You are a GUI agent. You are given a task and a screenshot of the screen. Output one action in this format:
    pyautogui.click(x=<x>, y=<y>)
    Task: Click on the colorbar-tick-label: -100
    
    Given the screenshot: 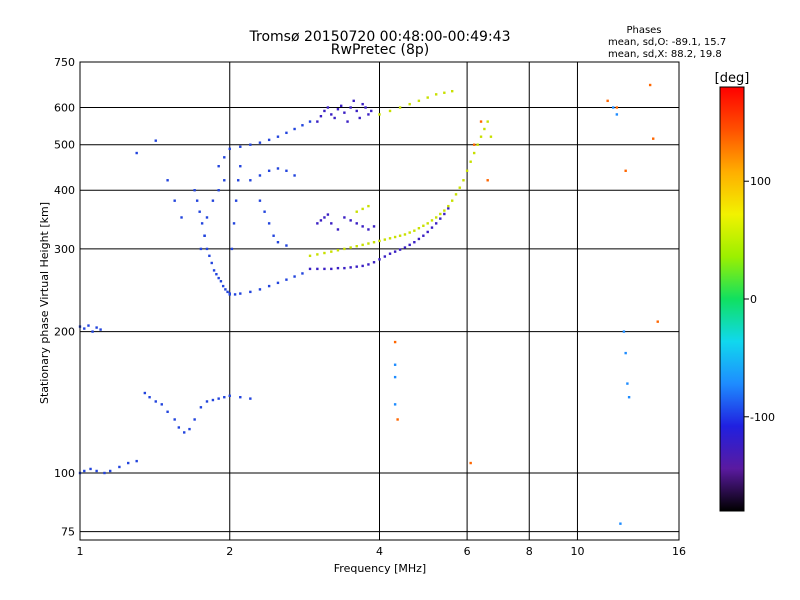 What is the action you would take?
    pyautogui.click(x=762, y=417)
    